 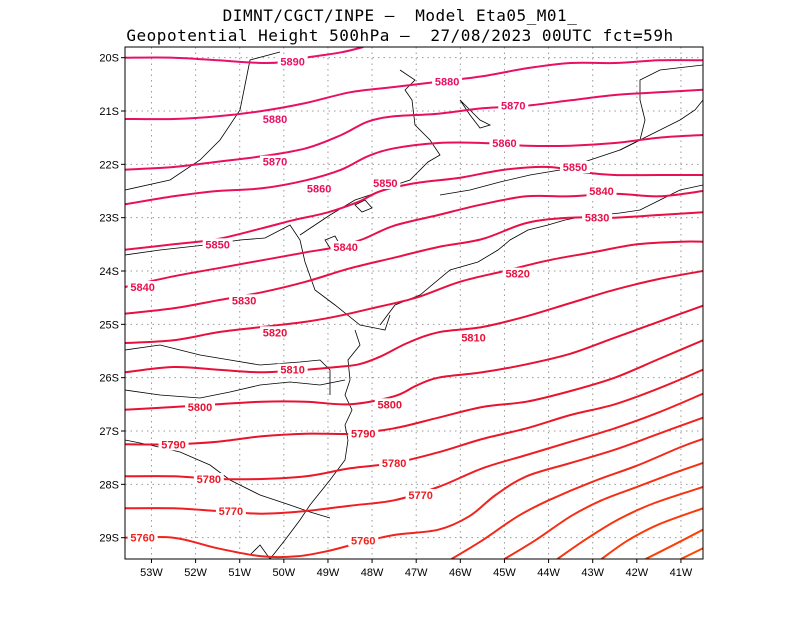 What do you see at coordinates (370, 152) in the screenshot?
I see `state-border-sp-mg` at bounding box center [370, 152].